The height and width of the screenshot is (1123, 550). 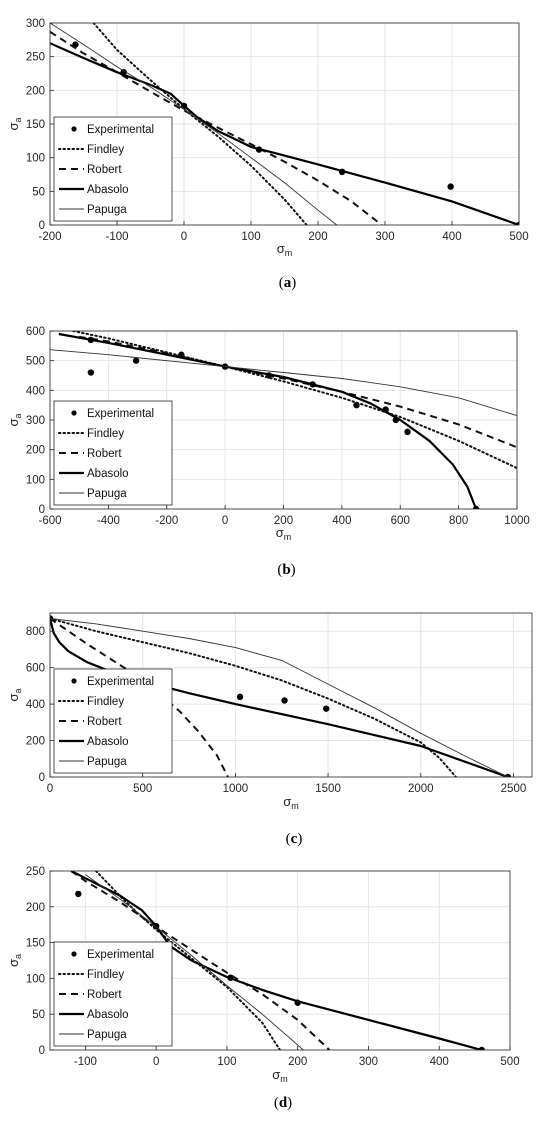 I want to click on panel-caption: (c), so click(x=294, y=839).